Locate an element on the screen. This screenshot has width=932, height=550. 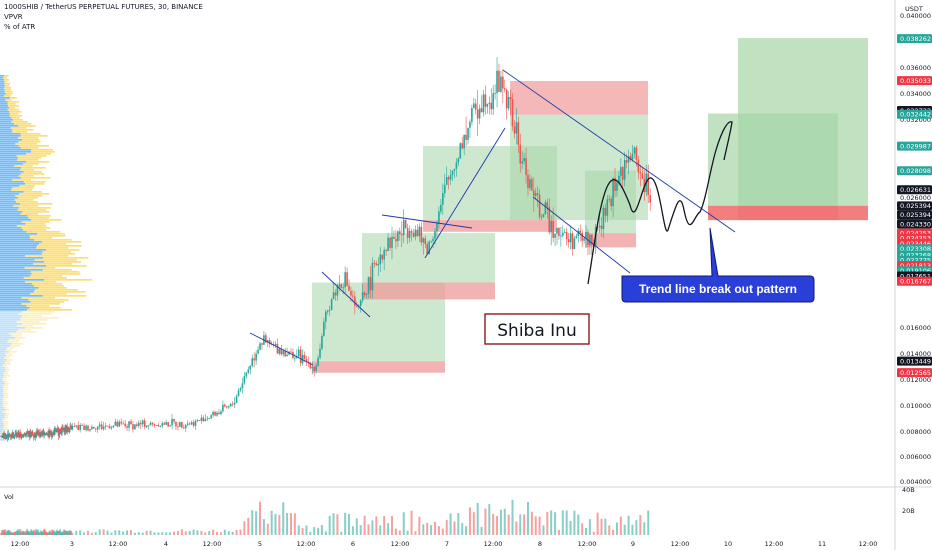
annotations: Shiba Inu Trend line break out pattern is located at coordinates (649, 286).